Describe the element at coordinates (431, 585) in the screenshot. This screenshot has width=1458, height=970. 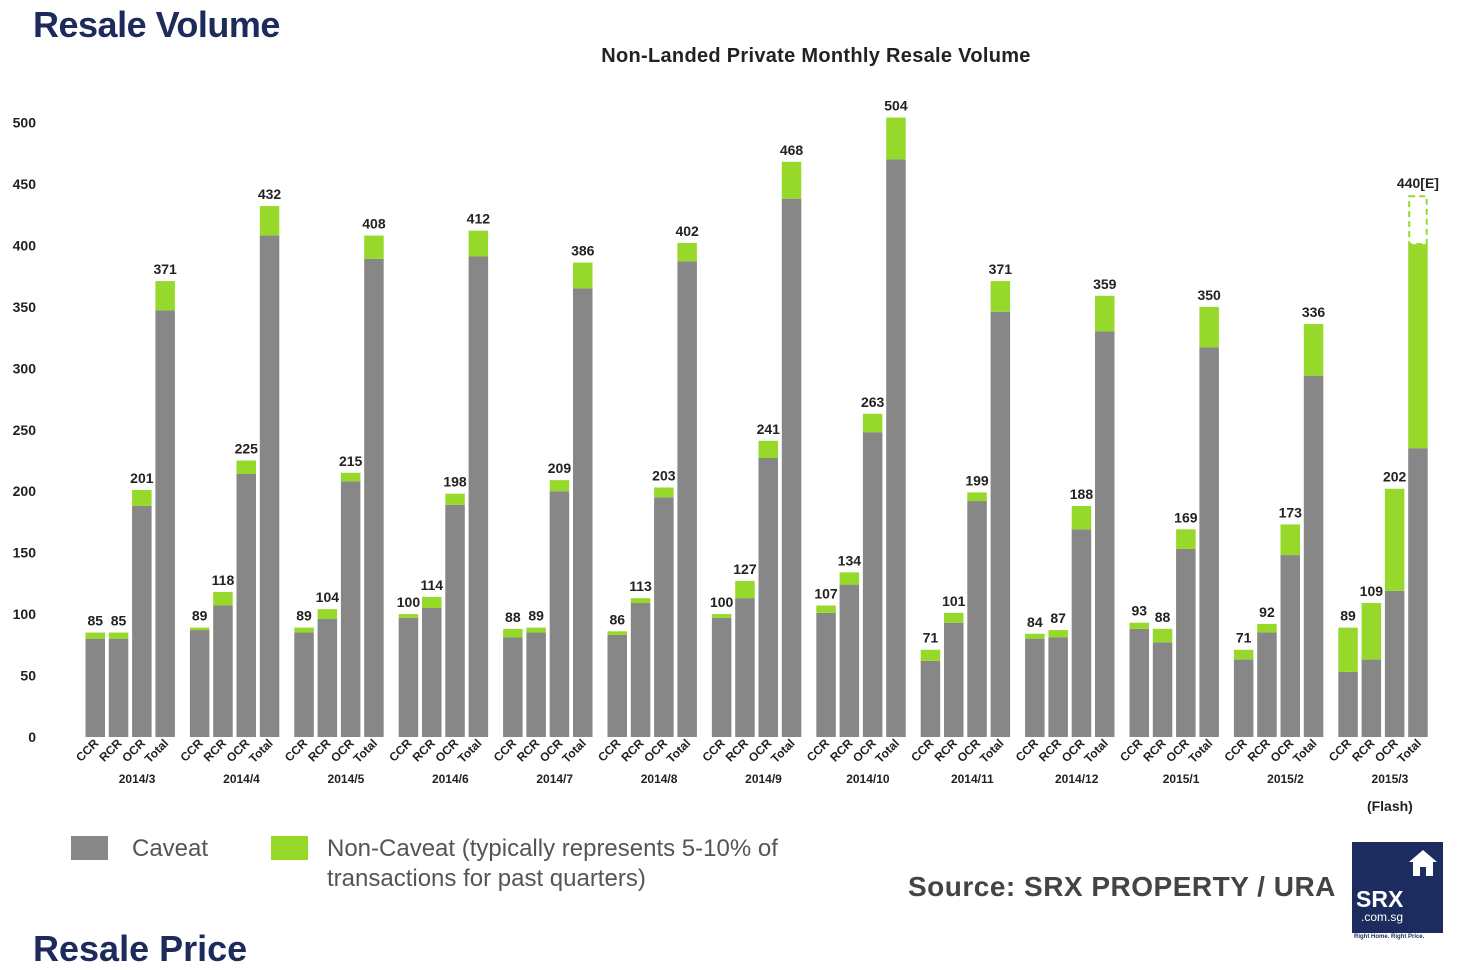
I see `data-label: 114` at that location.